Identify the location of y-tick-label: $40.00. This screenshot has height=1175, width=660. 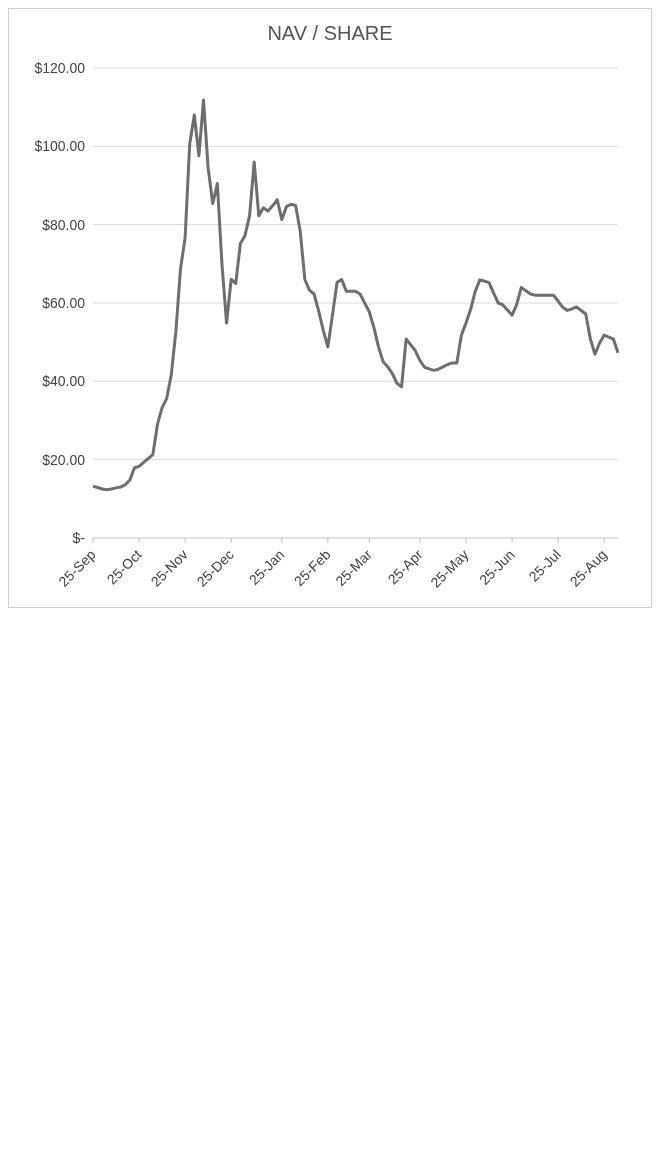
(64, 381).